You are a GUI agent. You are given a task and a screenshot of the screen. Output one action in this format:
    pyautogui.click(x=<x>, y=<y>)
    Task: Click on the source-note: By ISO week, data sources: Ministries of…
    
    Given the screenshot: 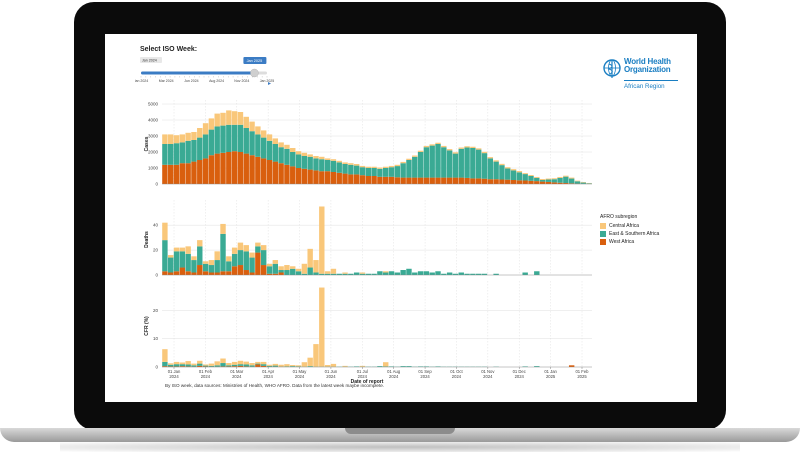 What is the action you would take?
    pyautogui.click(x=275, y=385)
    